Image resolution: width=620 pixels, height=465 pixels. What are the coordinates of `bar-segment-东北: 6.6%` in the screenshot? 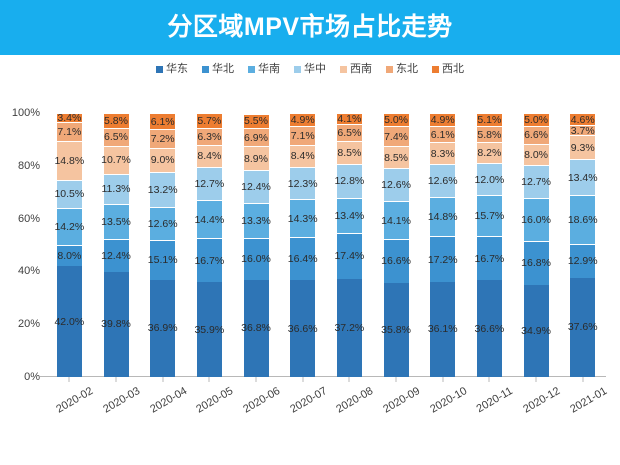 It's located at (536, 135).